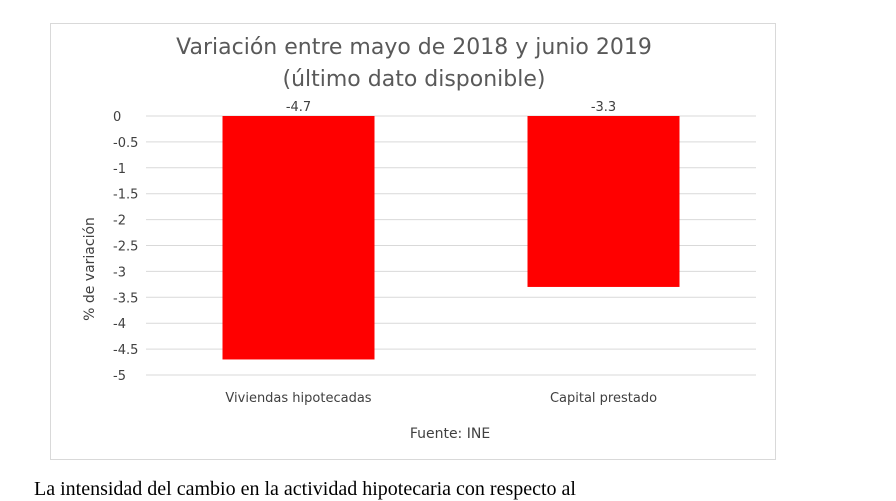 The image size is (896, 501). I want to click on y-axis-title: % de variación, so click(90, 269).